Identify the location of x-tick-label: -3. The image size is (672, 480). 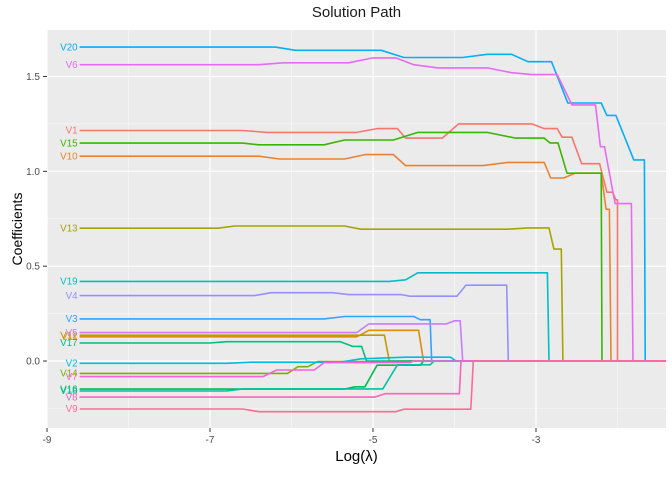
(536, 440).